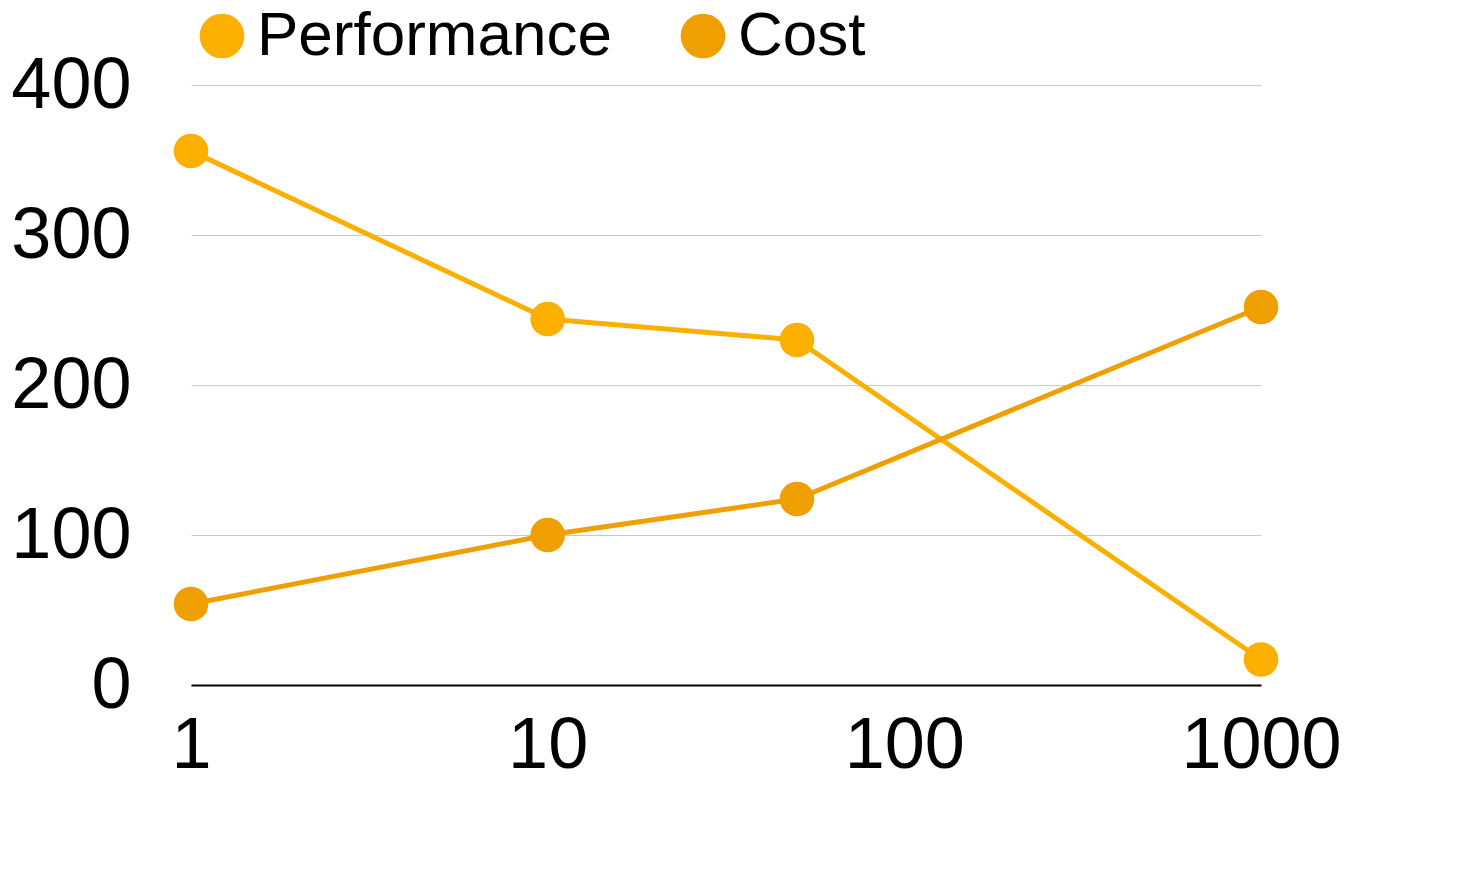 This screenshot has width=1471, height=878. What do you see at coordinates (71, 382) in the screenshot?
I see `y-tick-label: 200` at bounding box center [71, 382].